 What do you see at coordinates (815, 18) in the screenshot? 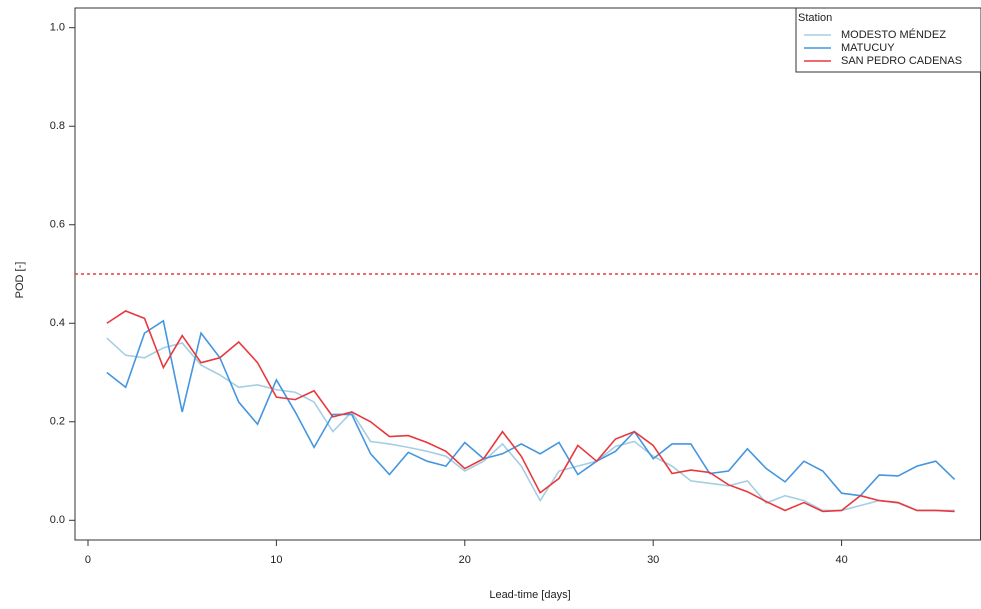
I see `legend-title: Station` at bounding box center [815, 18].